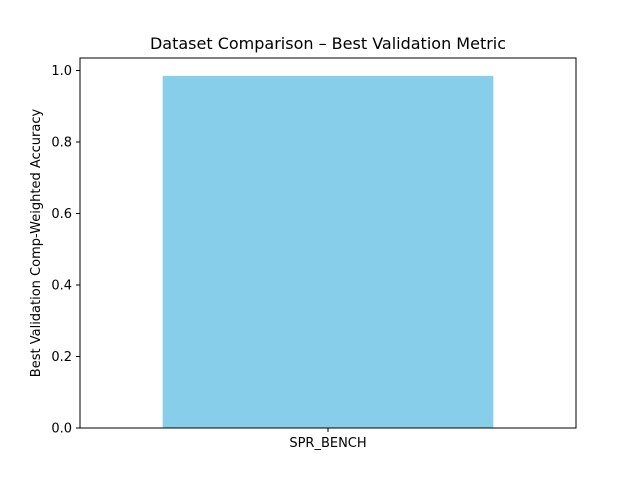  Describe the element at coordinates (327, 443) in the screenshot. I see `x-tick-label: SPR_BENCH` at that location.